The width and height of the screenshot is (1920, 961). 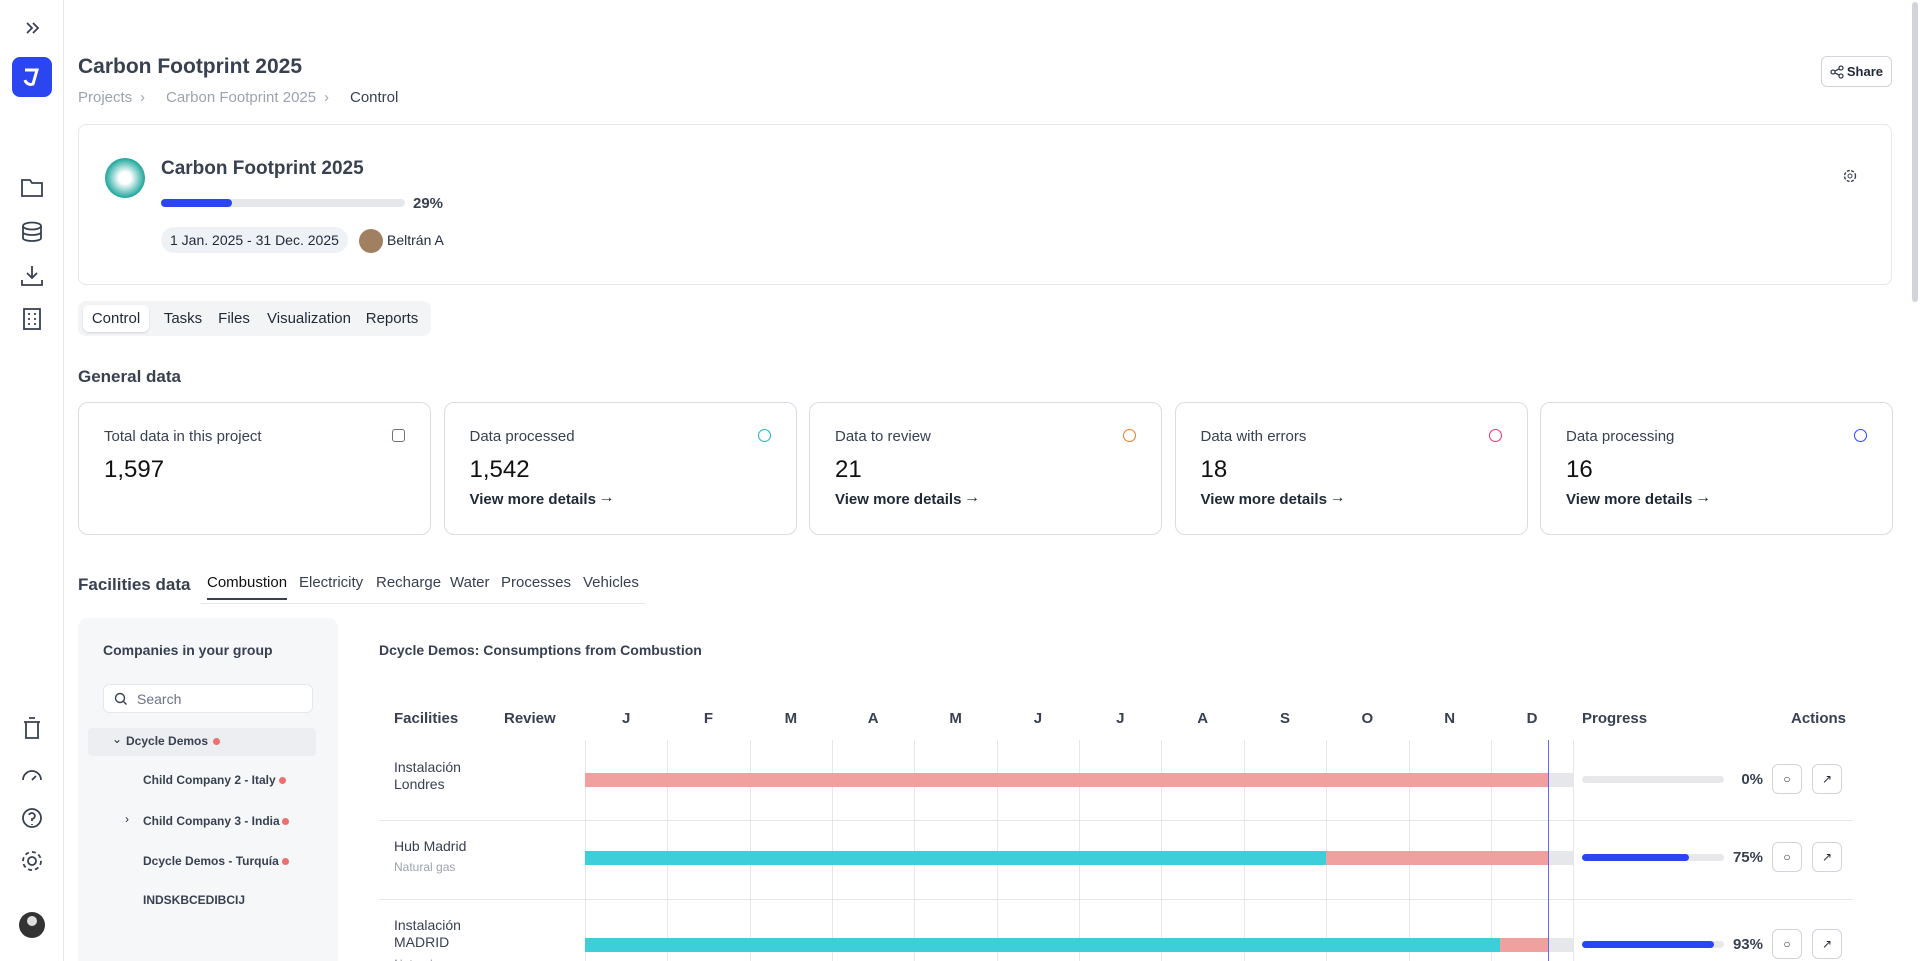 What do you see at coordinates (1653, 779) in the screenshot?
I see `progress-track` at bounding box center [1653, 779].